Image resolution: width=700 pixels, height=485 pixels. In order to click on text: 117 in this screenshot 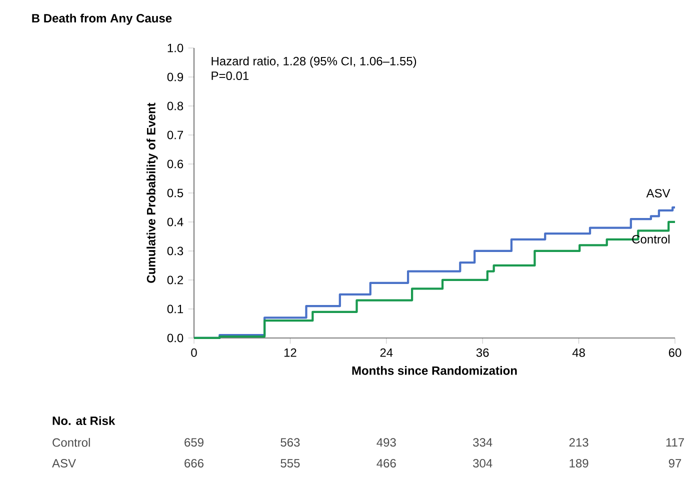, I will do `click(675, 442)`.